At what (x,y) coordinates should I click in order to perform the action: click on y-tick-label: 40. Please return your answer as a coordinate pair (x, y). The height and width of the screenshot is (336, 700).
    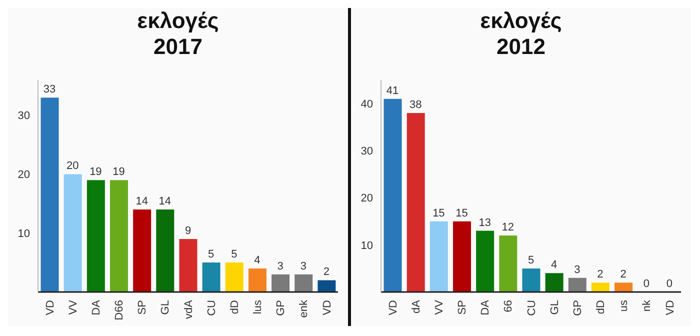
    Looking at the image, I should click on (366, 104).